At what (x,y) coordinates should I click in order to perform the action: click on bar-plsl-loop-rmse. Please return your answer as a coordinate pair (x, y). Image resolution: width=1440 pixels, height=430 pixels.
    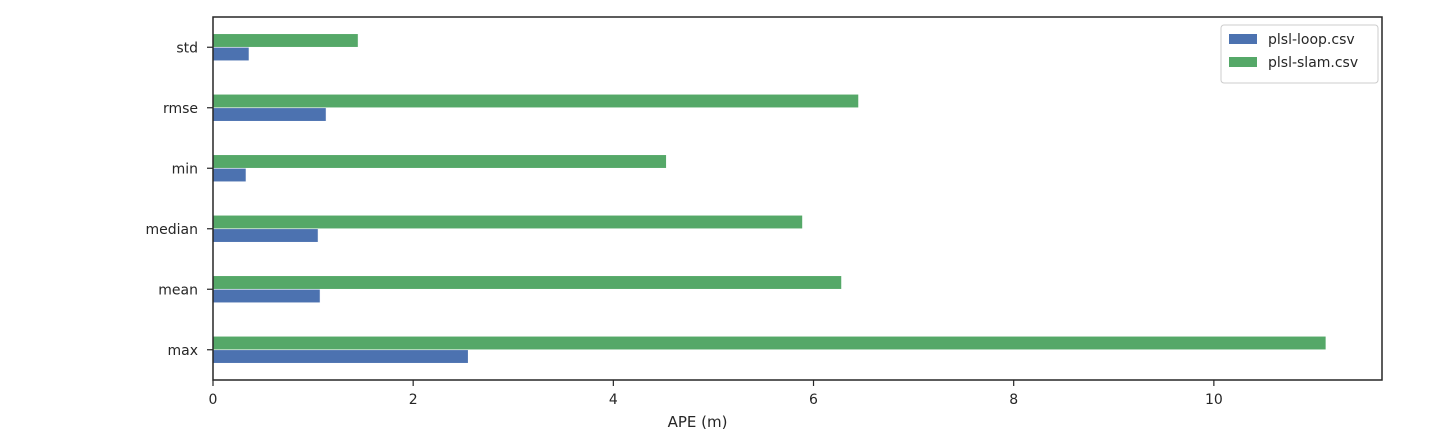
    Looking at the image, I should click on (269, 114).